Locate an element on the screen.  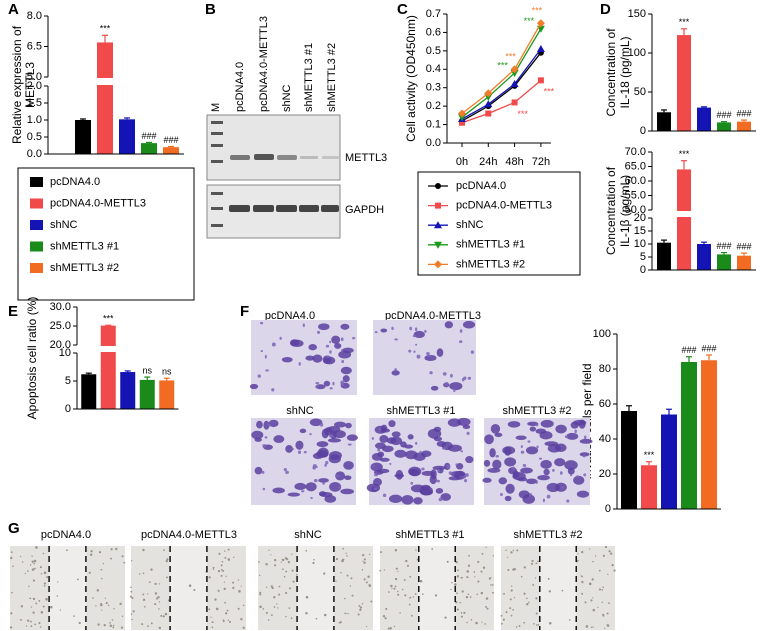
legend-label: pcDNA4.0 is located at coordinates (75, 182).